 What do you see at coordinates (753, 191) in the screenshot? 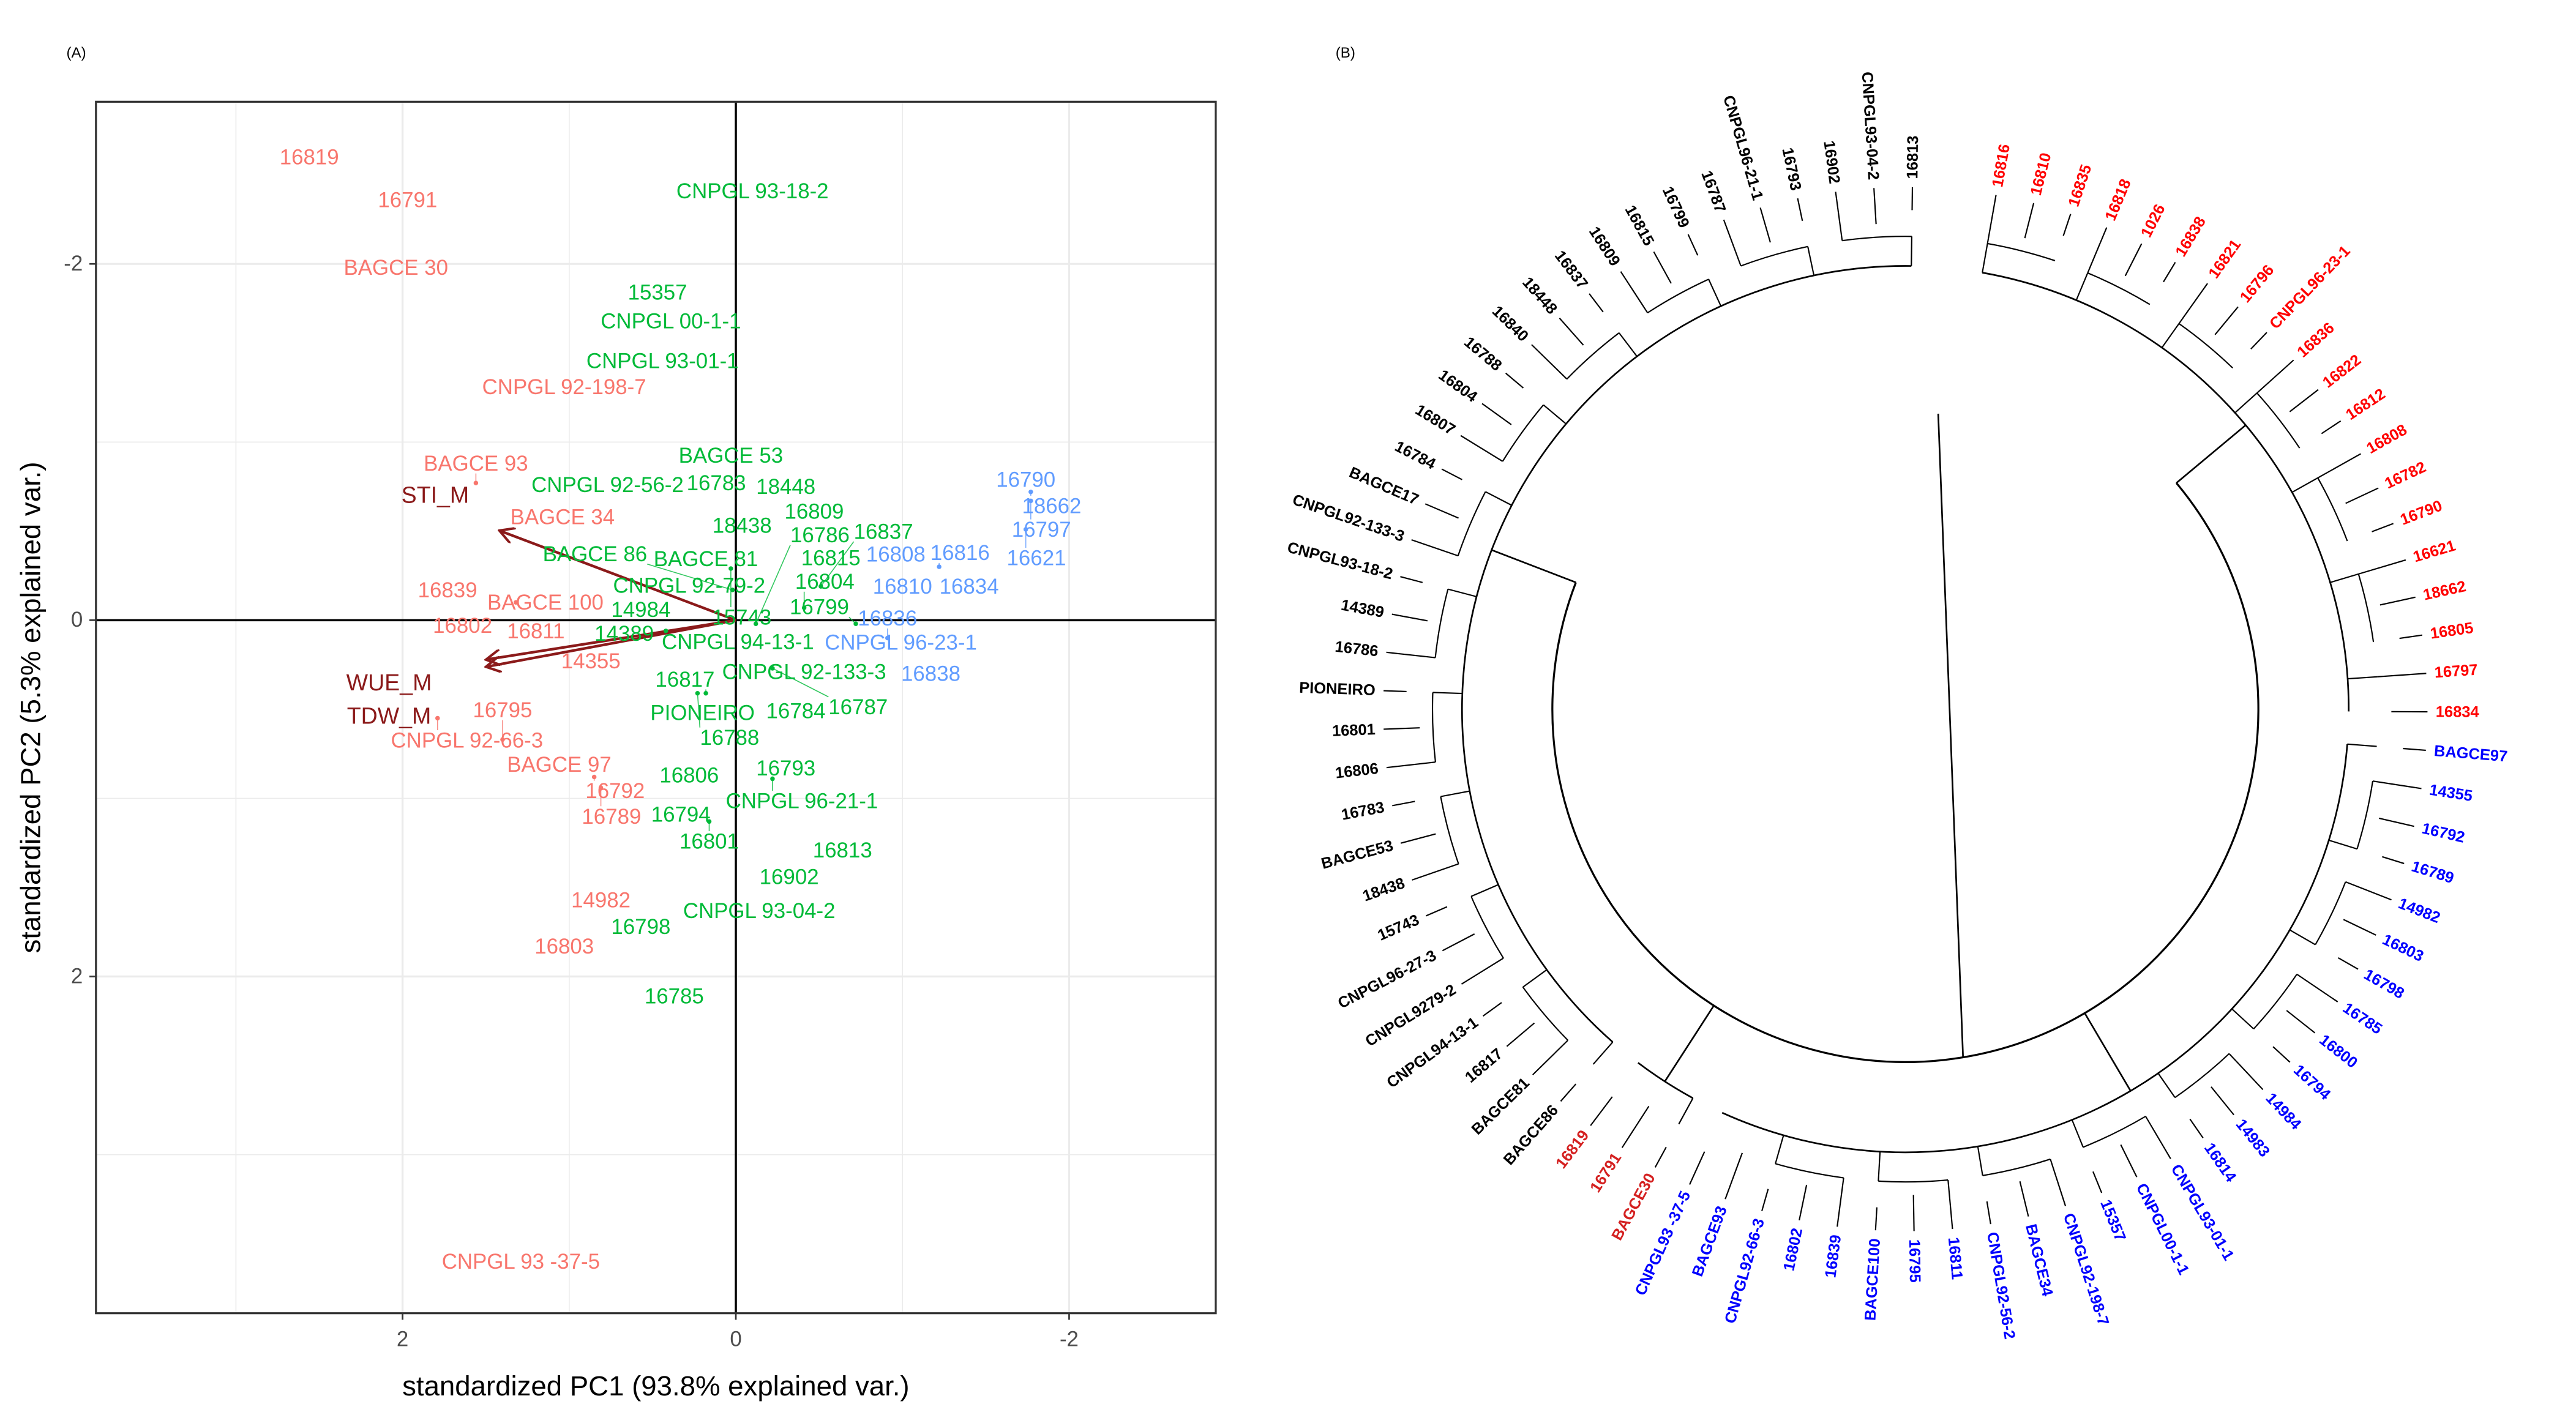
I see `point-label: CNPGL 93-18-2` at bounding box center [753, 191].